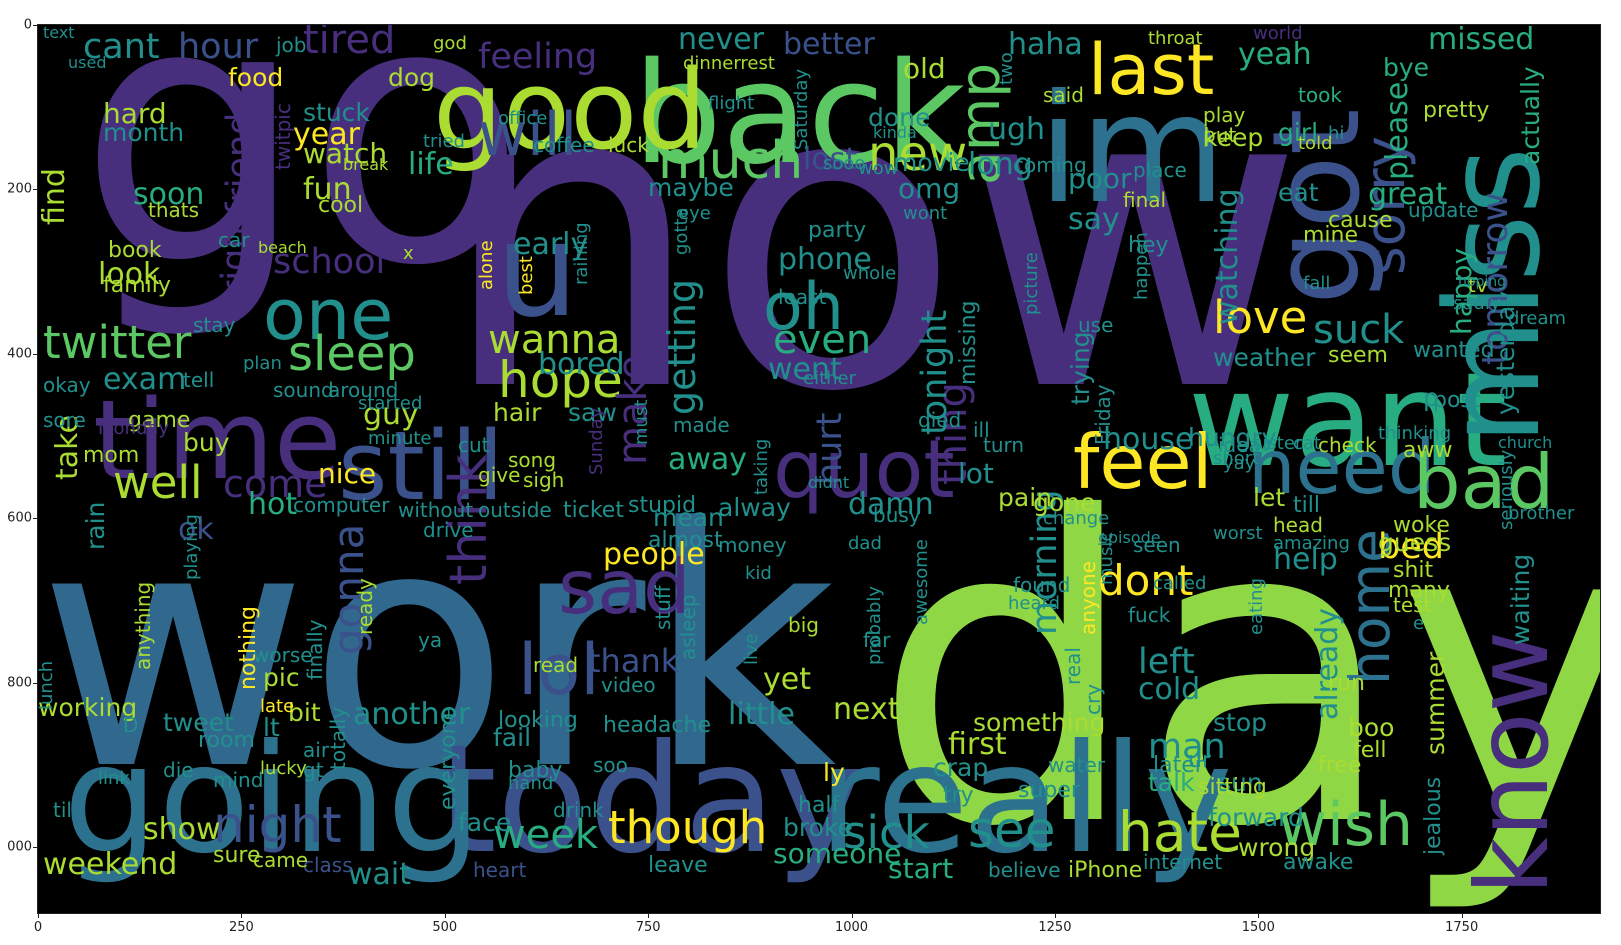  What do you see at coordinates (921, 868) in the screenshot?
I see `wordcloud-word-start: start` at bounding box center [921, 868].